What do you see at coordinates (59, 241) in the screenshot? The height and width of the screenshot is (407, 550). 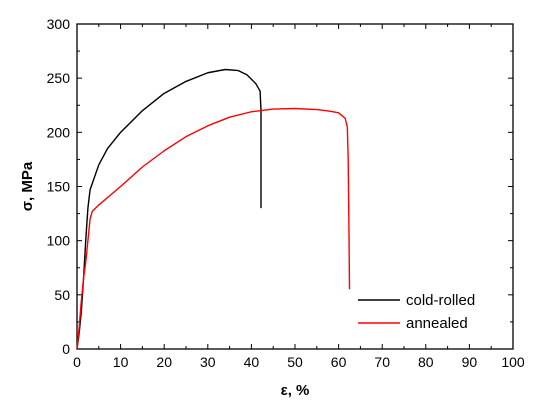 I see `y-tick-label: 100` at bounding box center [59, 241].